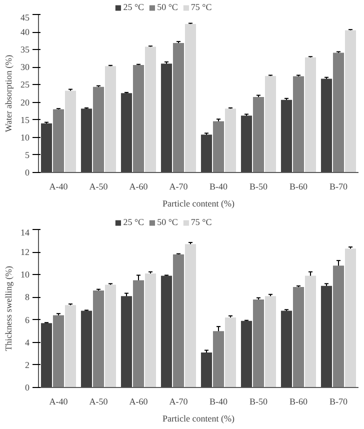 This screenshot has width=364, height=429. What do you see at coordinates (27, 365) in the screenshot?
I see `y-tick-label: 2` at bounding box center [27, 365].